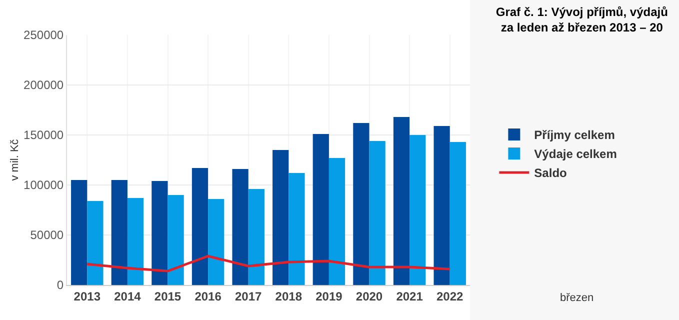  I want to click on y-tick-label: 200000, so click(44, 85).